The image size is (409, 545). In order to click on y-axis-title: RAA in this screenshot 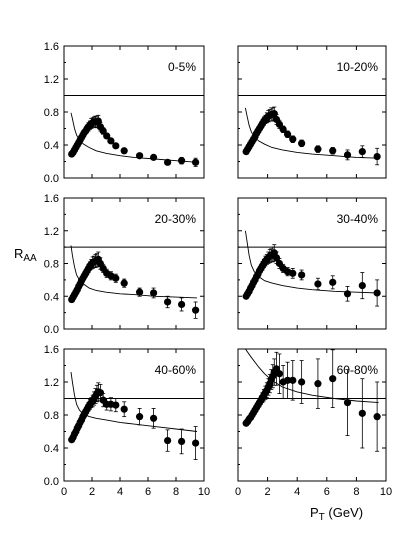, I will do `click(25, 255)`.